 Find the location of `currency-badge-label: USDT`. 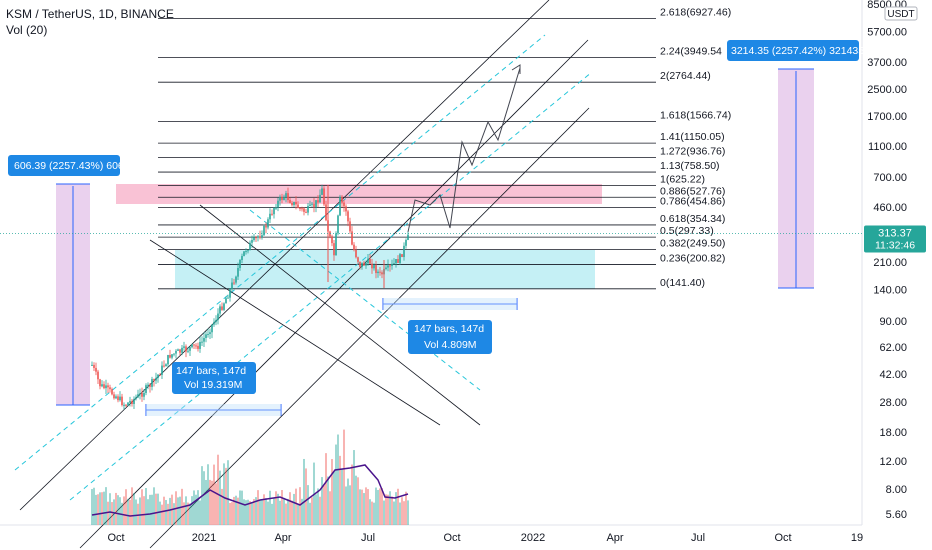

currency-badge-label: USDT is located at coordinates (900, 14).